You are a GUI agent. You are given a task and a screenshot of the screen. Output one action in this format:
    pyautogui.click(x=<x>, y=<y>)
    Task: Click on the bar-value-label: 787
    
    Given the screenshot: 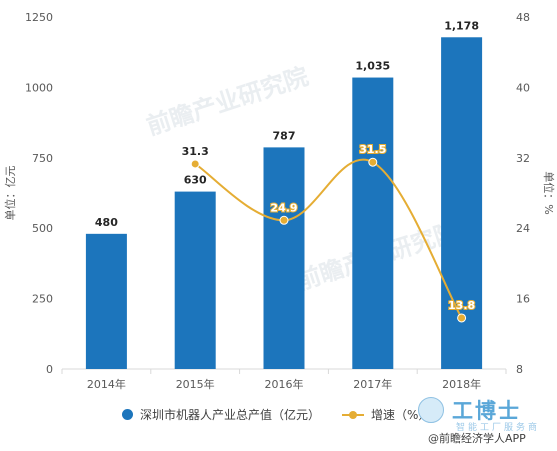 What is the action you would take?
    pyautogui.click(x=284, y=135)
    